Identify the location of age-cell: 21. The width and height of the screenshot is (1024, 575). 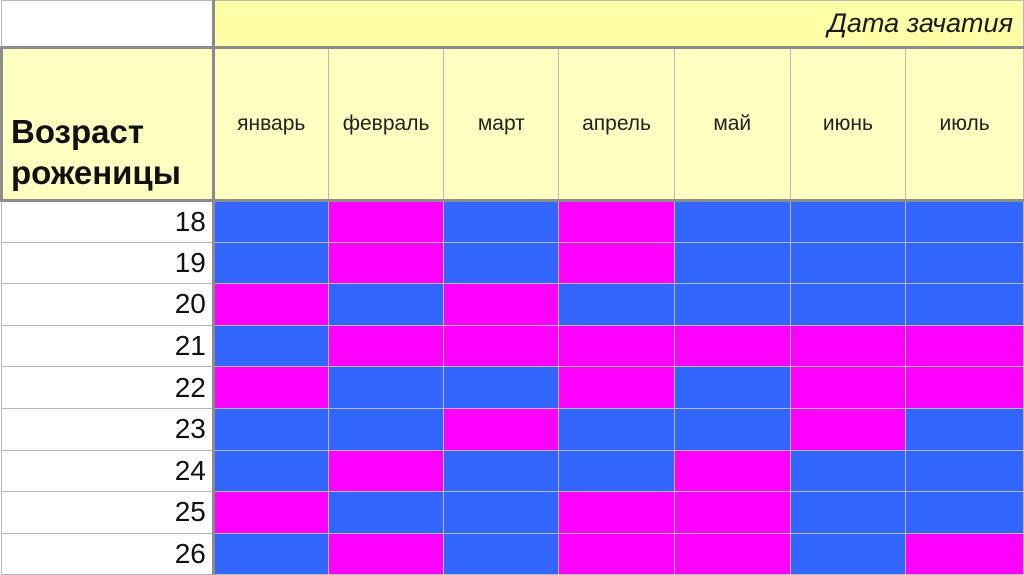
(108, 346).